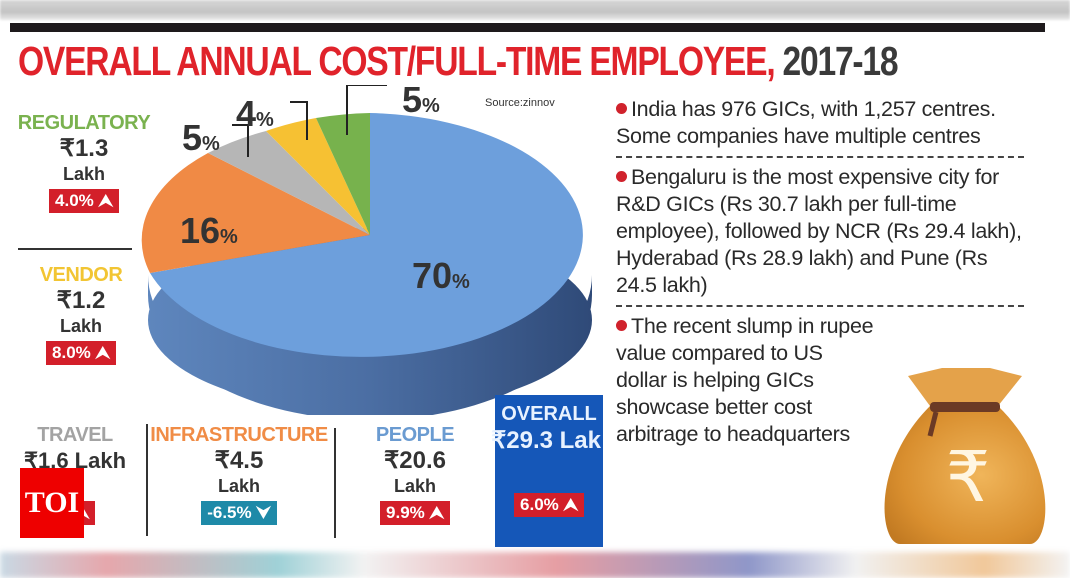 This screenshot has height=578, width=1070. I want to click on overall-box: OVERALL ₹29.3 Lak 6.0% ⮝, so click(547, 471).